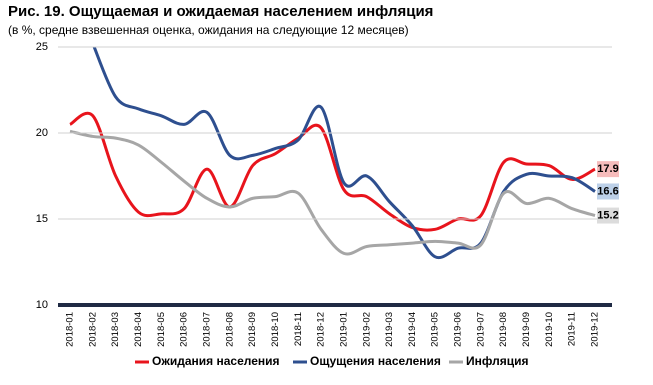 The width and height of the screenshot is (653, 385). Describe the element at coordinates (206, 329) in the screenshot. I see `x-tick-label: 2018-07` at that location.